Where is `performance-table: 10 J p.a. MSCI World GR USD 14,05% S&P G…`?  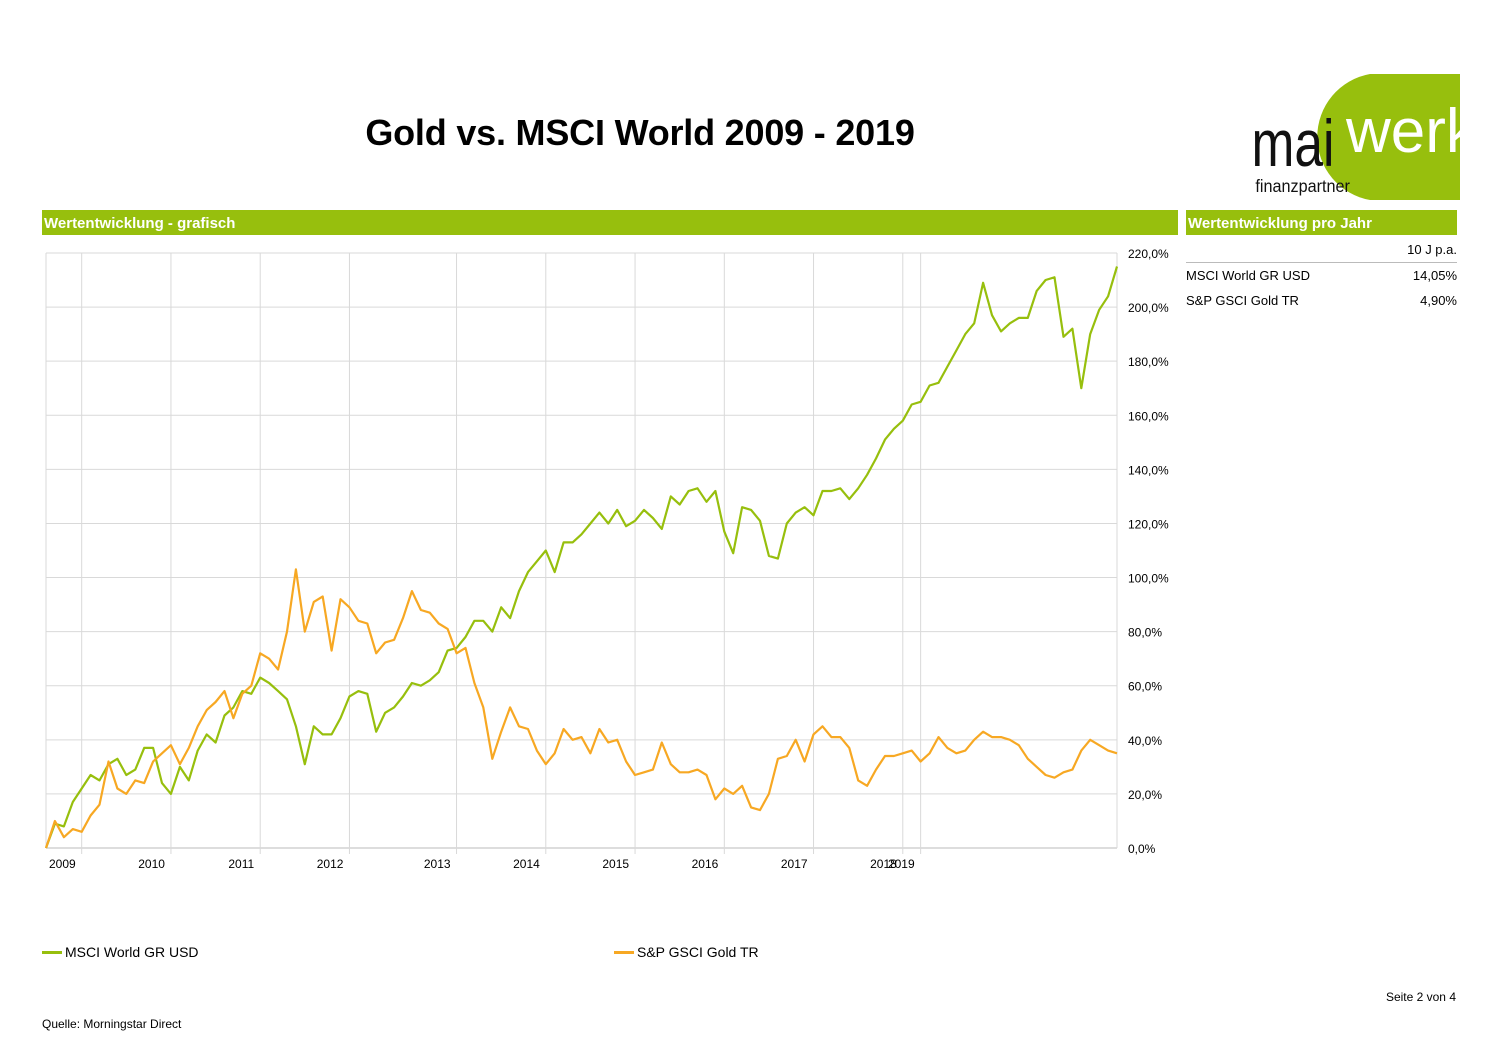
performance-table: 10 J p.a. MSCI World GR USD 14,05% S&P G… is located at coordinates (1321, 276).